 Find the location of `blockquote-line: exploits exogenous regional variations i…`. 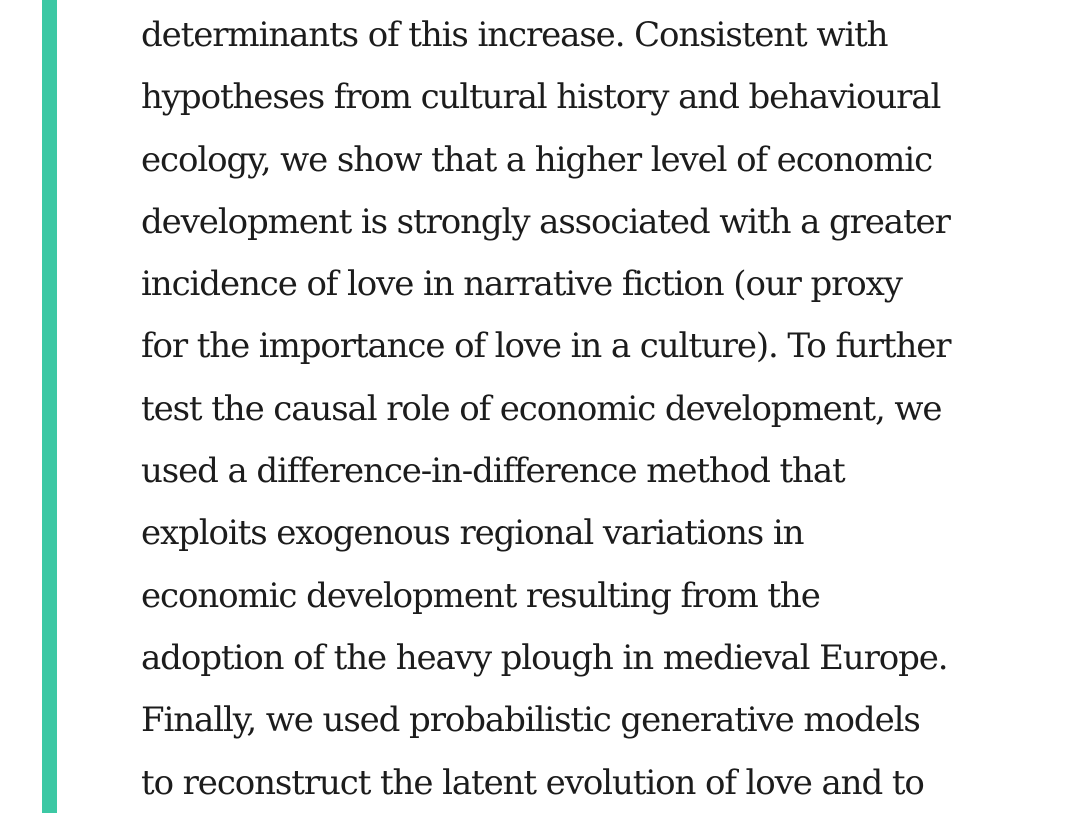

blockquote-line: exploits exogenous regional variations i… is located at coordinates (473, 533).